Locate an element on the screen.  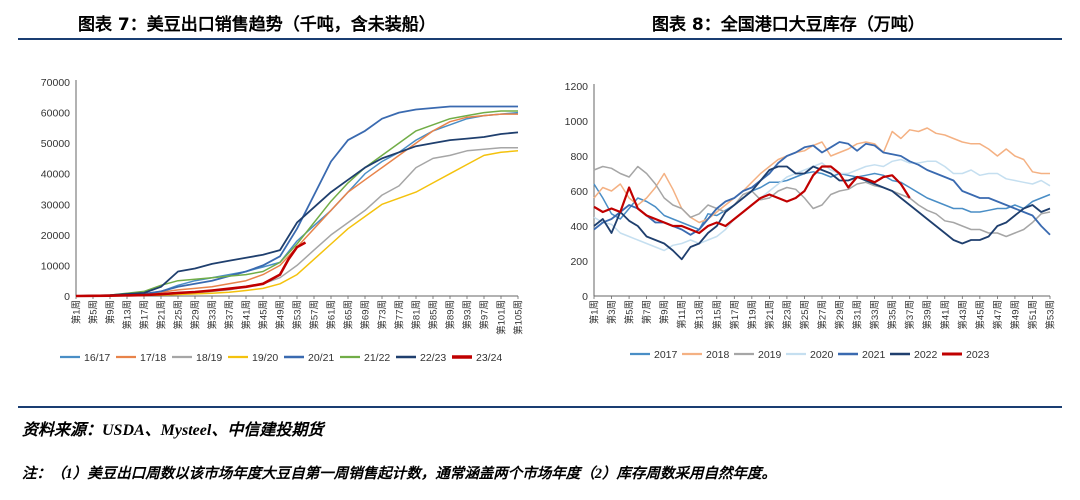
x-tick-label: 第35周 is located at coordinates (893, 315).